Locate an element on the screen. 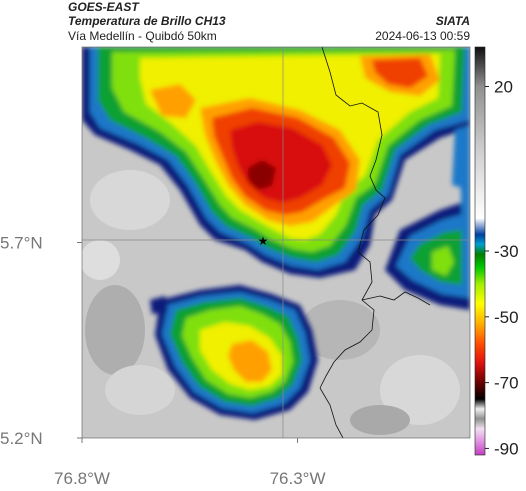 This screenshot has height=491, width=526. product-title: Temperatura de Brillo CH13 is located at coordinates (147, 21).